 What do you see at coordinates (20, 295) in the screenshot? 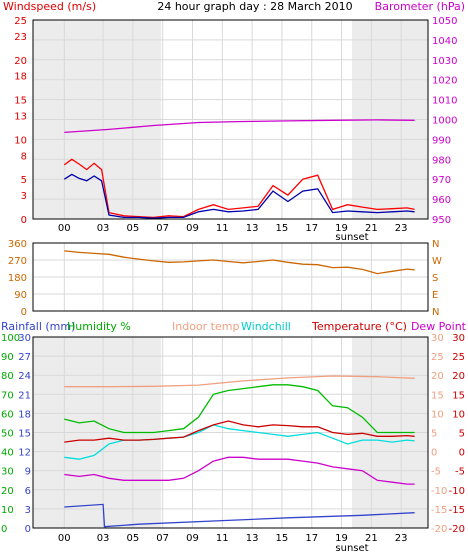
I see `y-tick-direction: 90` at bounding box center [20, 295].